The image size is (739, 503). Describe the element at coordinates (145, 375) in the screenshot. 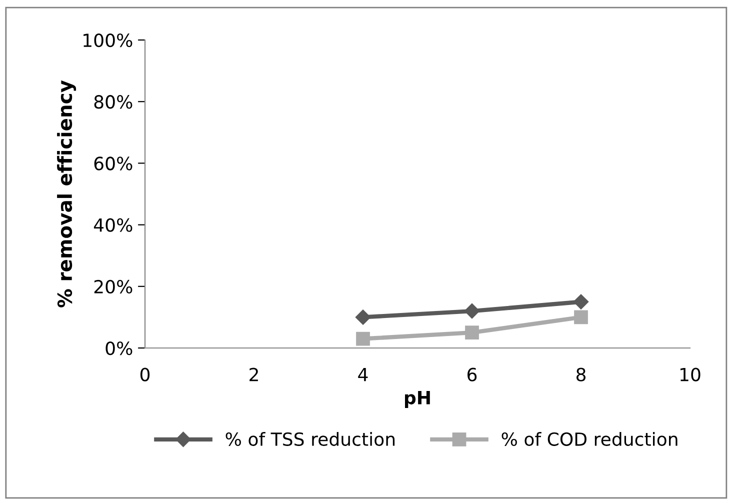

I see `x-tick-label: 0` at that location.